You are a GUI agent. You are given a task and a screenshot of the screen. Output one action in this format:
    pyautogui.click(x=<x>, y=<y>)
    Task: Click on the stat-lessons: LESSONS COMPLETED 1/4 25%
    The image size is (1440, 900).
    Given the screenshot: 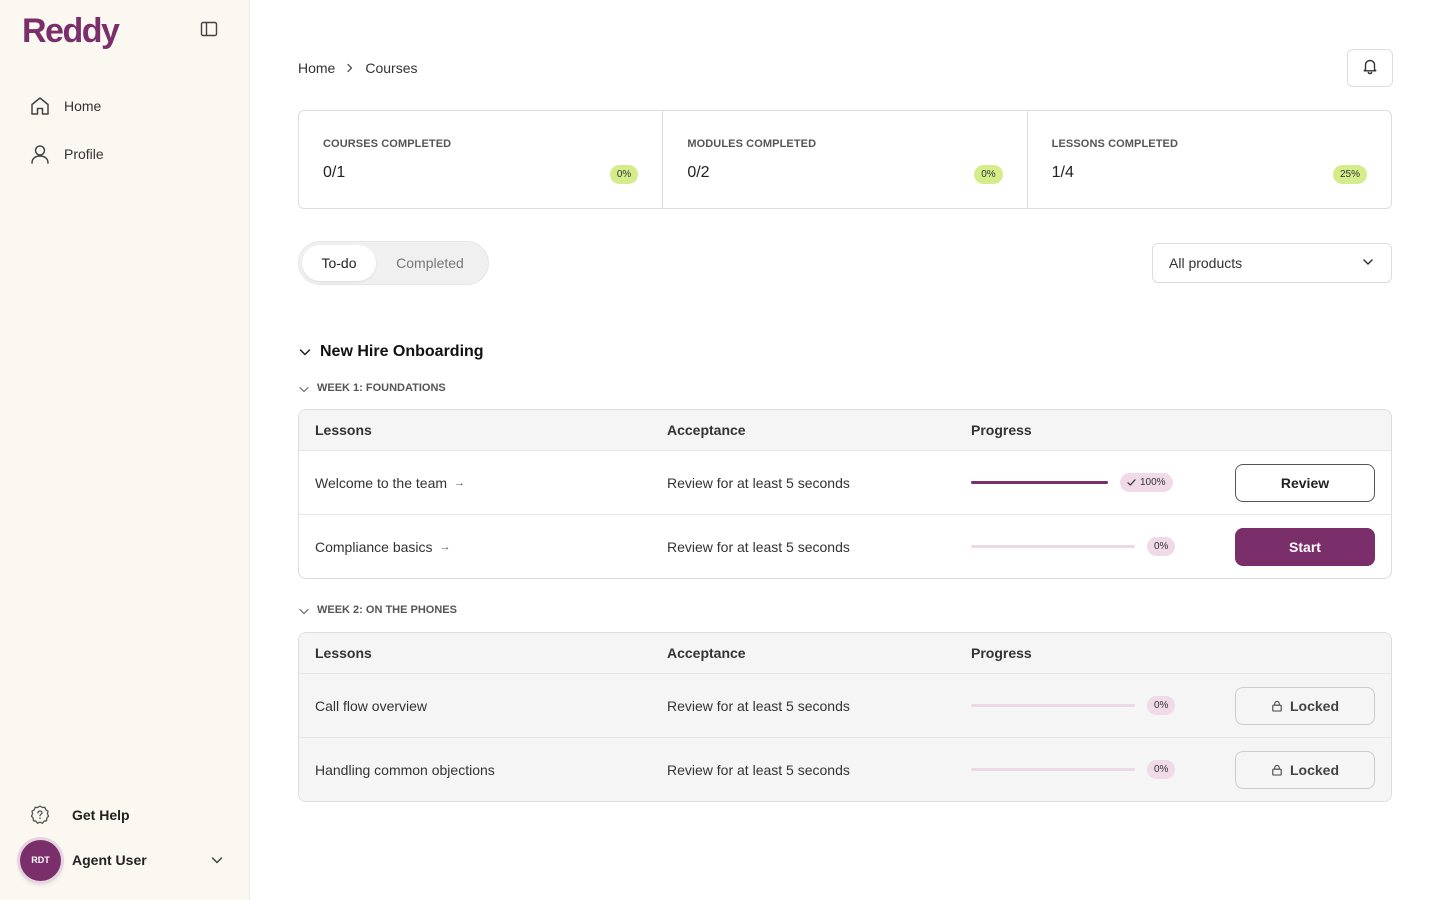 What is the action you would take?
    pyautogui.click(x=1209, y=159)
    